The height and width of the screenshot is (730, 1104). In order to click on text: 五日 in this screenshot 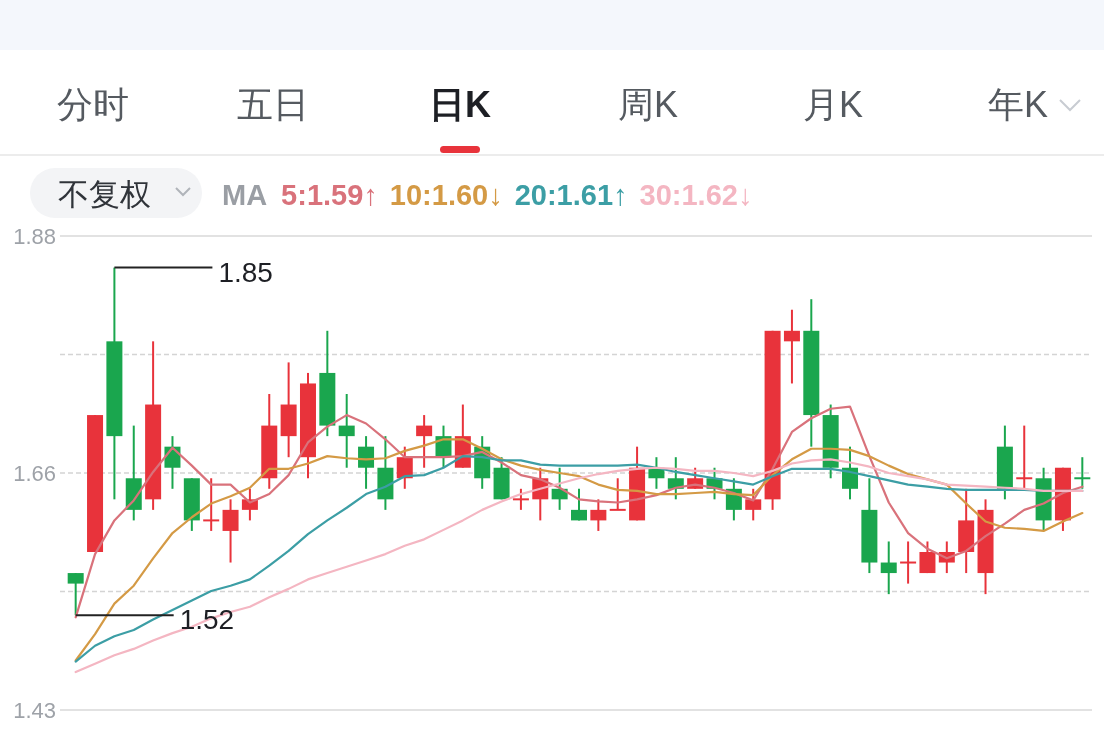, I will do `click(273, 104)`.